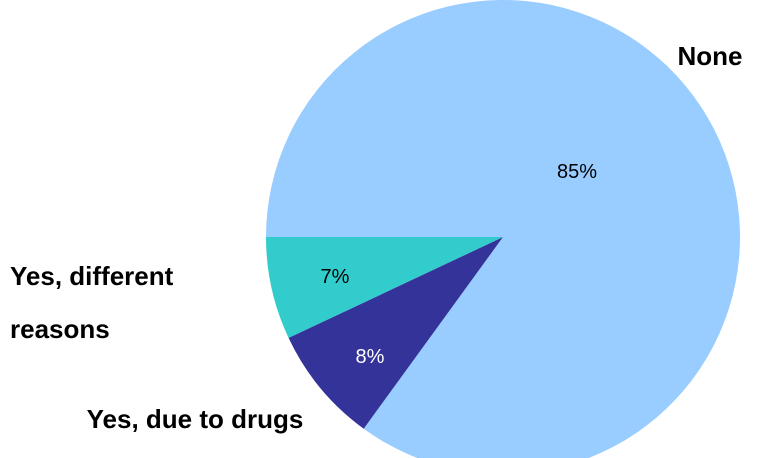 This screenshot has width=760, height=458. What do you see at coordinates (60, 329) in the screenshot?
I see `category-label-yes-different-reasons-line-2: reasons` at bounding box center [60, 329].